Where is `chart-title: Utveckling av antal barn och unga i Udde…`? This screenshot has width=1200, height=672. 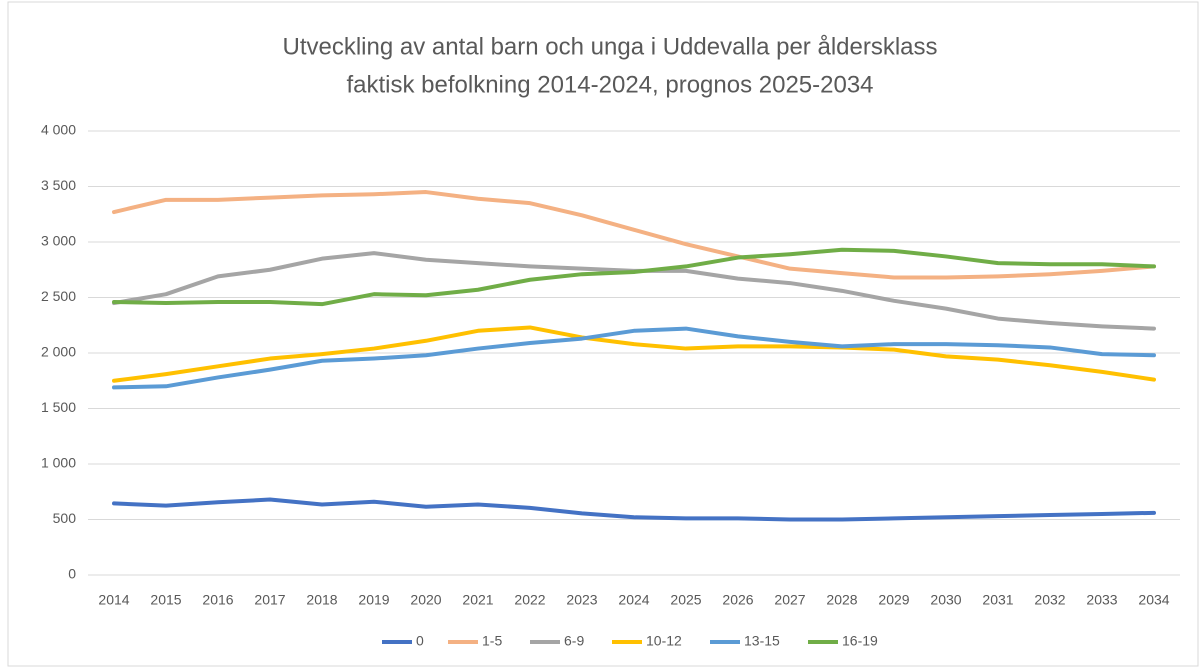 chart-title: Utveckling av antal barn och unga i Udde… is located at coordinates (609, 46).